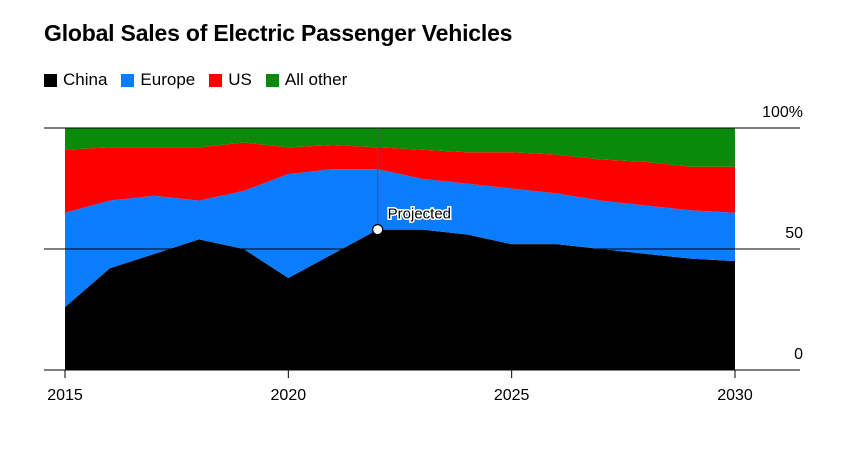  I want to click on legend-item-europe: Europe, so click(158, 80).